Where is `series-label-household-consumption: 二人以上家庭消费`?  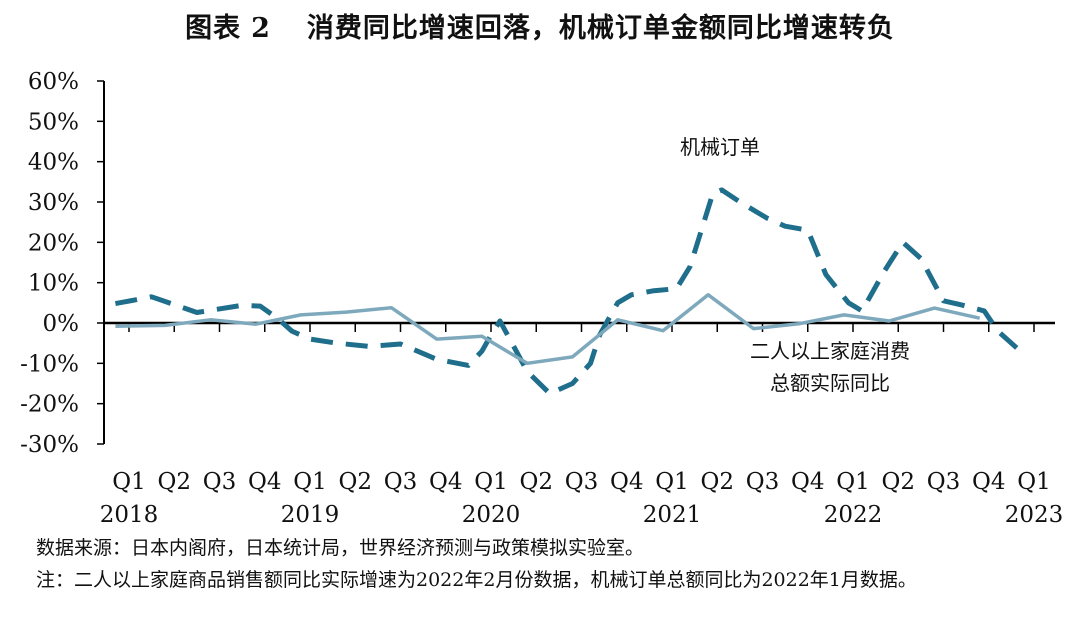 series-label-household-consumption: 二人以上家庭消费 is located at coordinates (830, 351).